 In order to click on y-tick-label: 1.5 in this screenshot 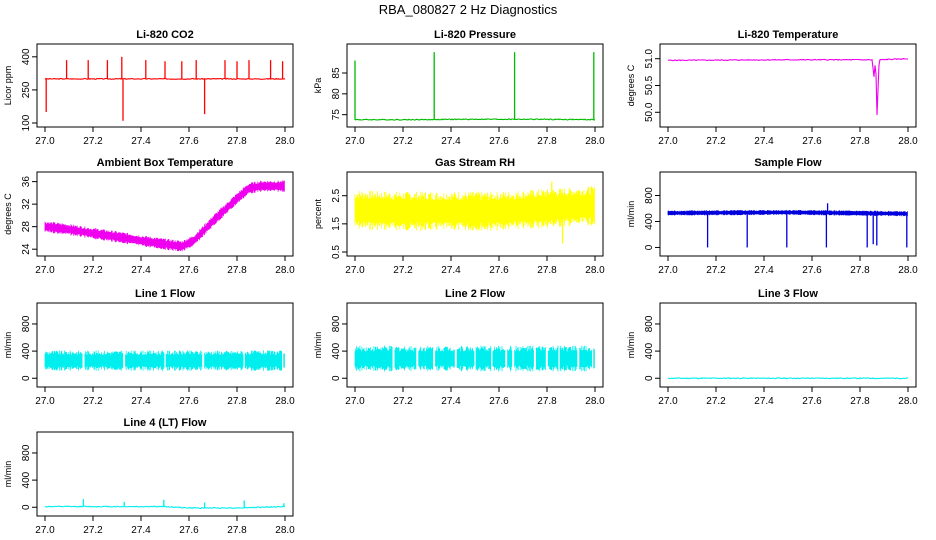, I will do `click(336, 223)`.